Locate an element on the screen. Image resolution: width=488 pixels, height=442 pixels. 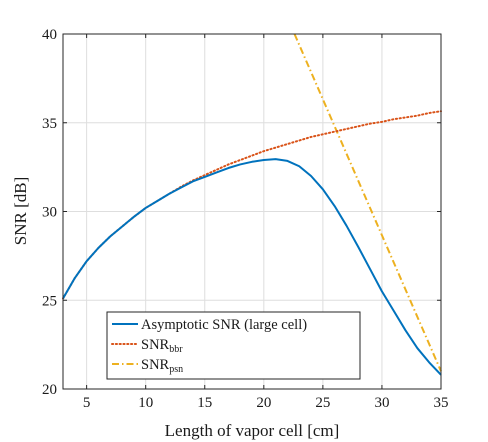
y-axis-label: SNR [dB] is located at coordinates (20, 211).